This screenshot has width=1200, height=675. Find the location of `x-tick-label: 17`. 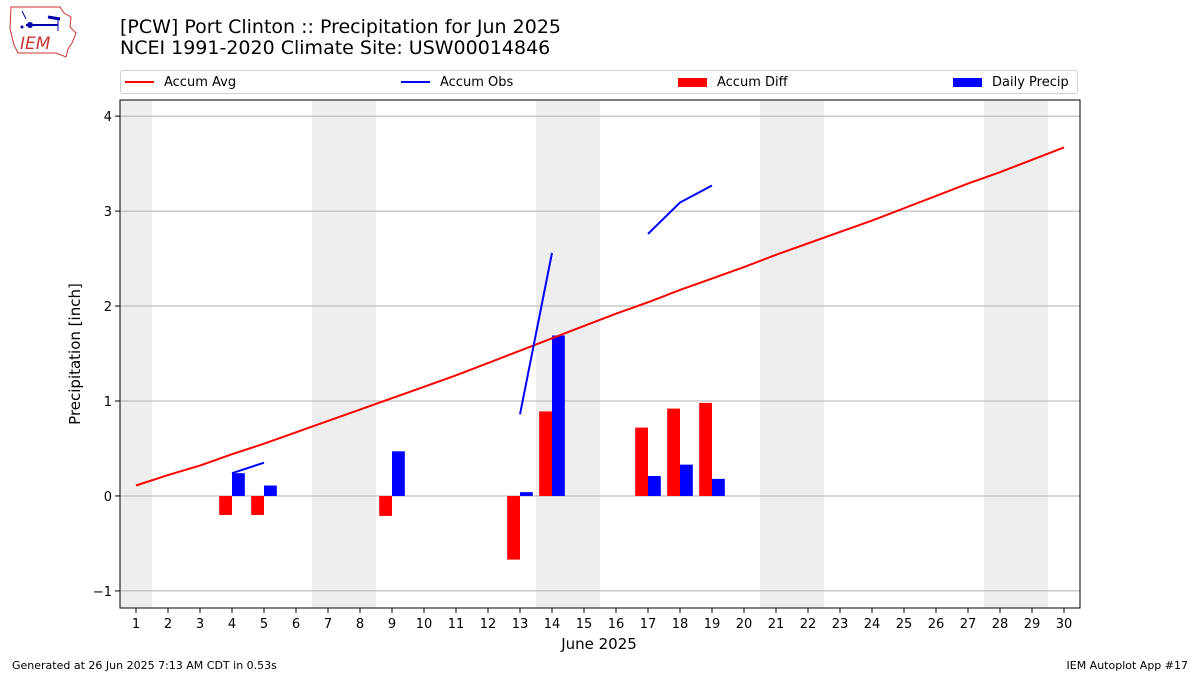

x-tick-label: 17 is located at coordinates (648, 624).